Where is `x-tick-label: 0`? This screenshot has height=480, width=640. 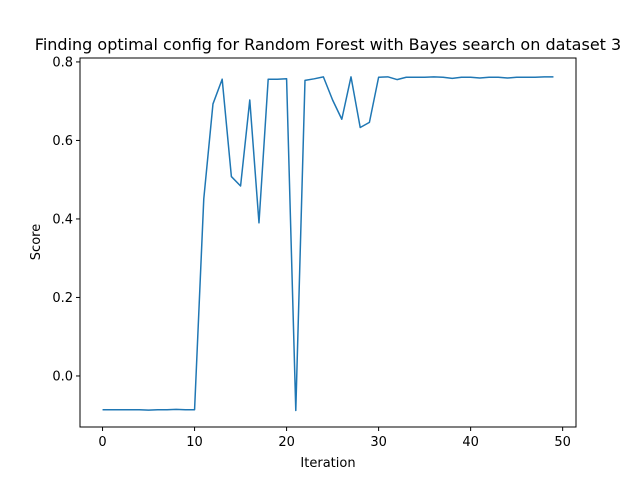 x-tick-label: 0 is located at coordinates (102, 442).